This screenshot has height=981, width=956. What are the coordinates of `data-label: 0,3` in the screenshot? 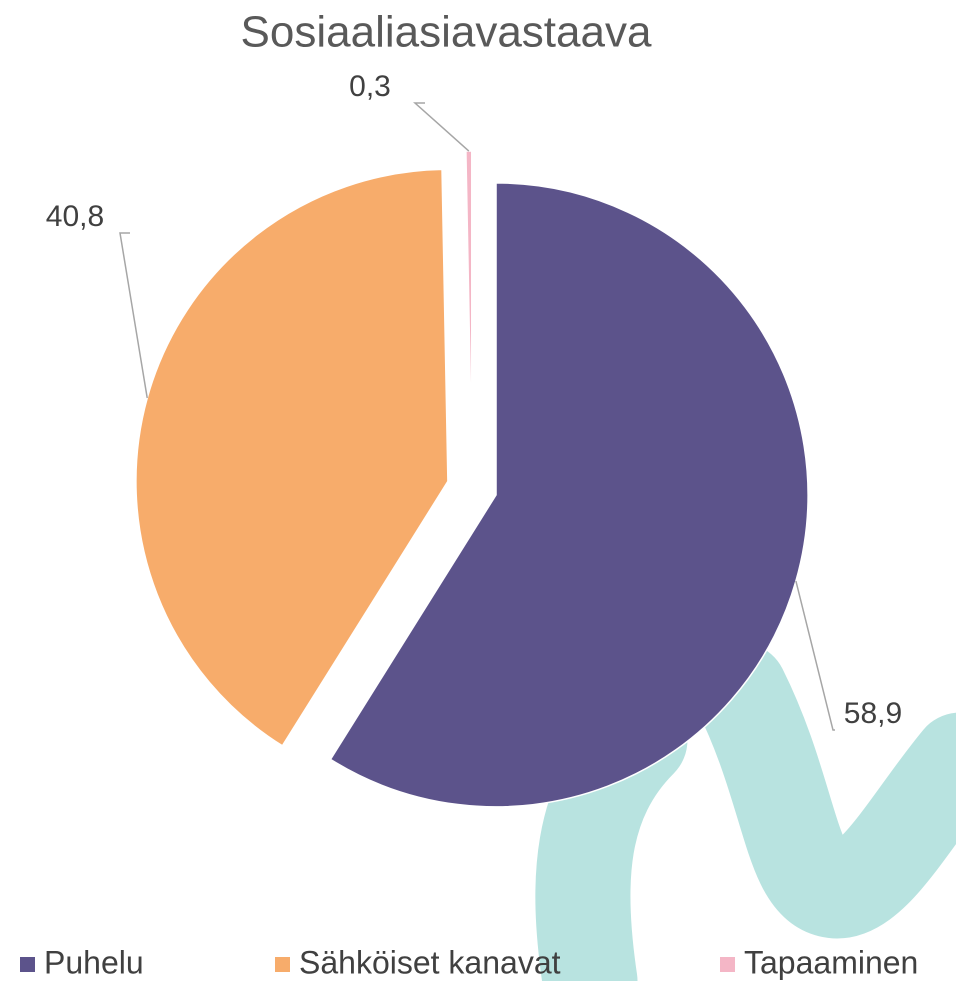 It's located at (370, 86).